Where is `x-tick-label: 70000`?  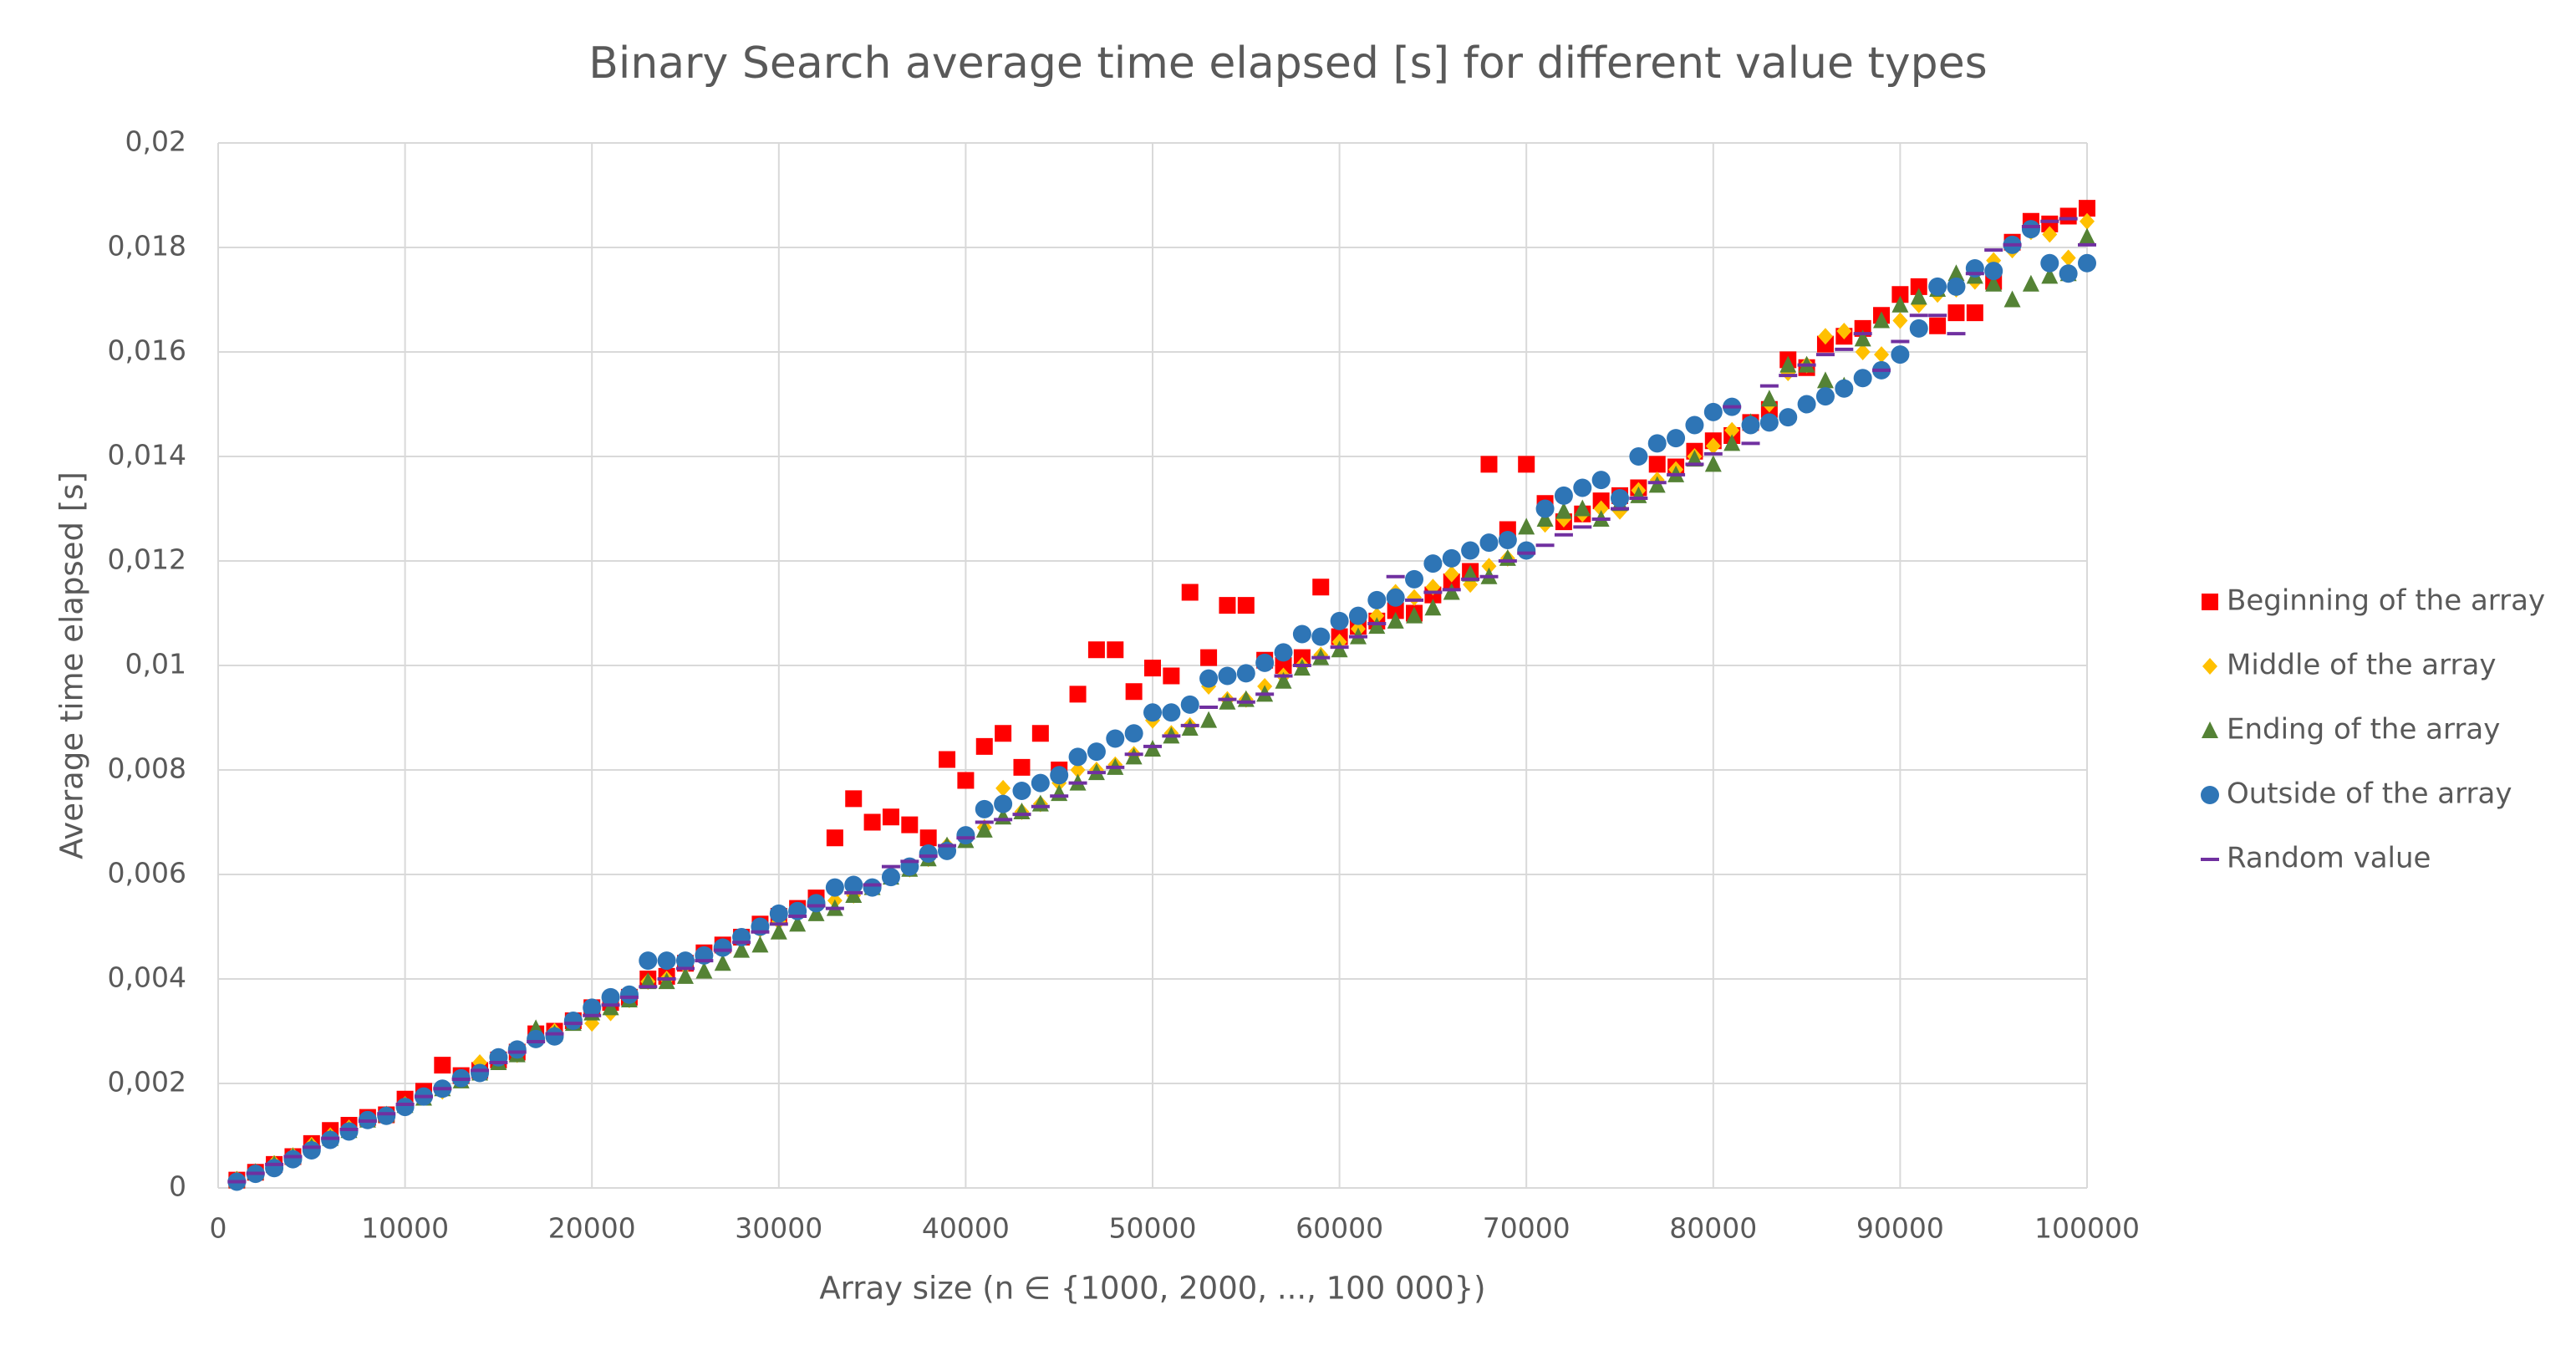 x-tick-label: 70000 is located at coordinates (1527, 1228).